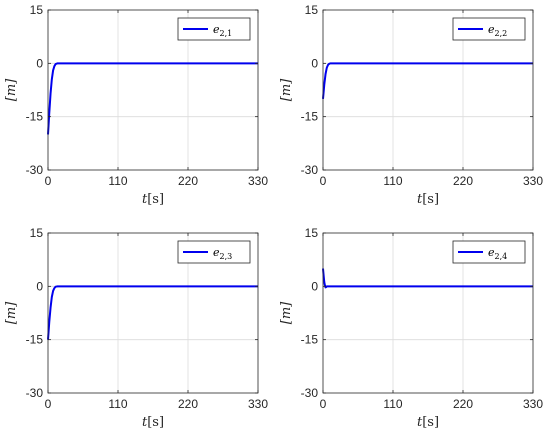  I want to click on legend-label: e2,1, so click(222, 30).